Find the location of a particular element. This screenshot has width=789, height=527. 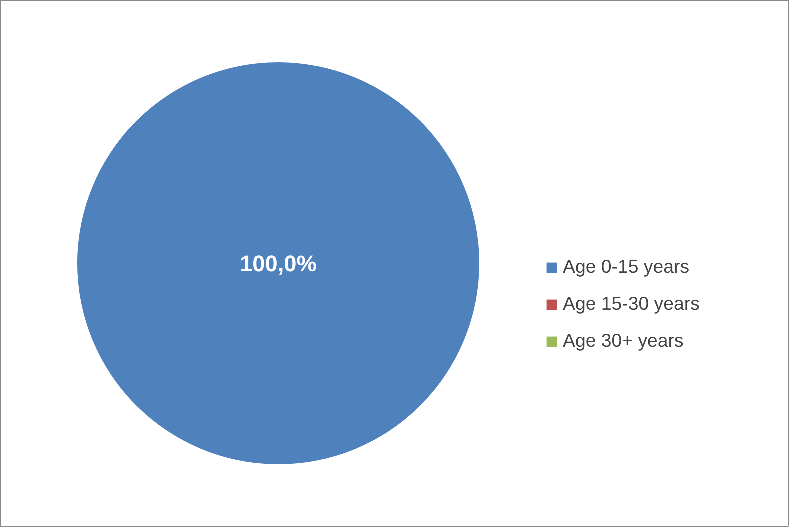

legend-label: Age 0-15 years is located at coordinates (626, 267).